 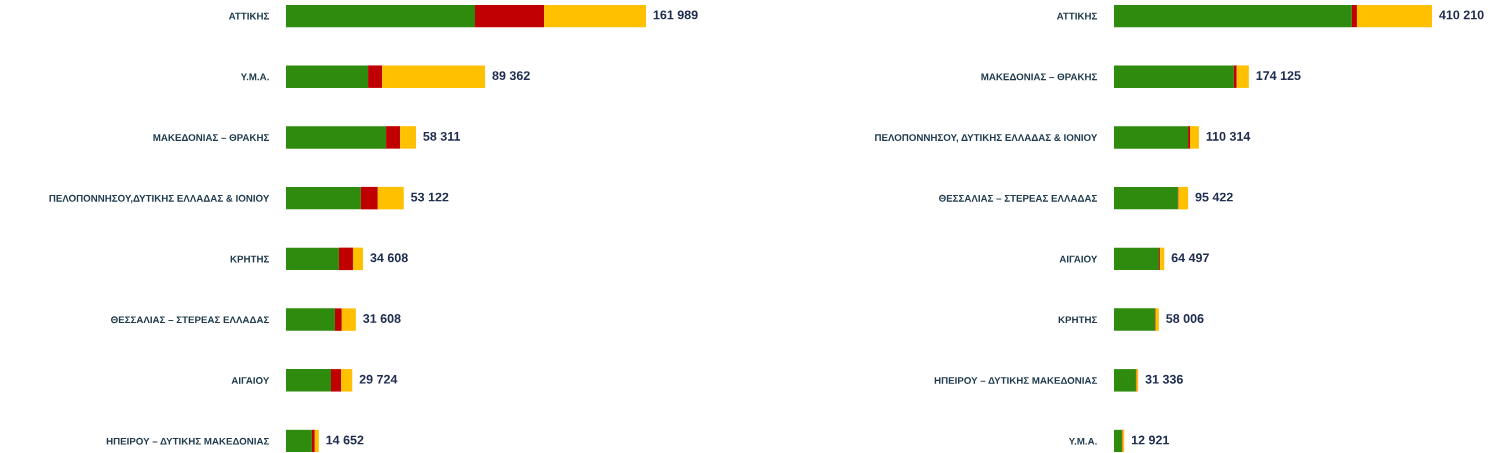 I want to click on annotation: 95 422, so click(x=1214, y=197).